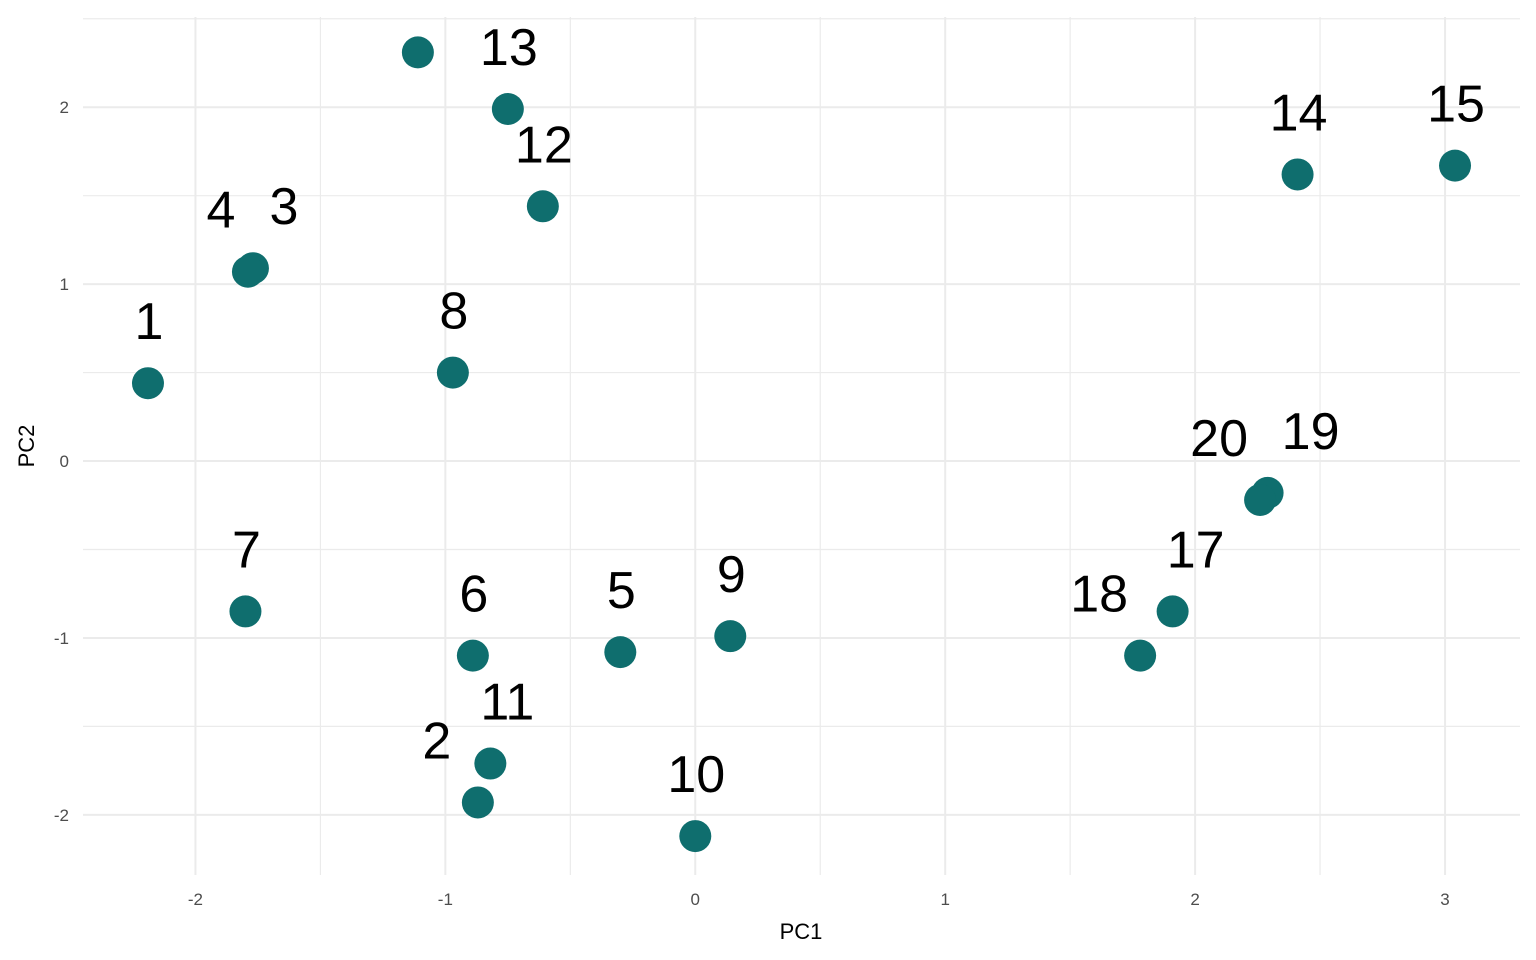 This screenshot has height=960, width=1536. What do you see at coordinates (1099, 595) in the screenshot?
I see `point-label: 18` at bounding box center [1099, 595].